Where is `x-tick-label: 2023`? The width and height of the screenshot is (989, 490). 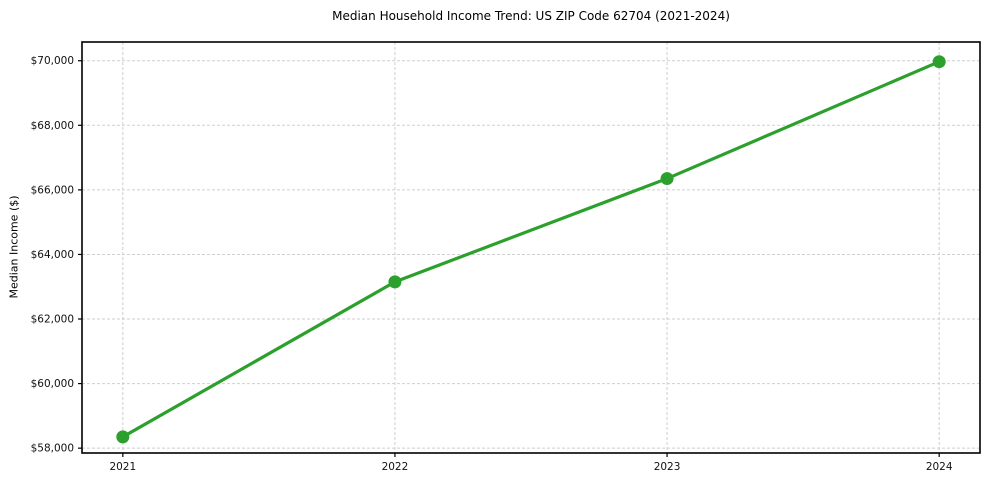
x-tick-label: 2023 is located at coordinates (667, 467).